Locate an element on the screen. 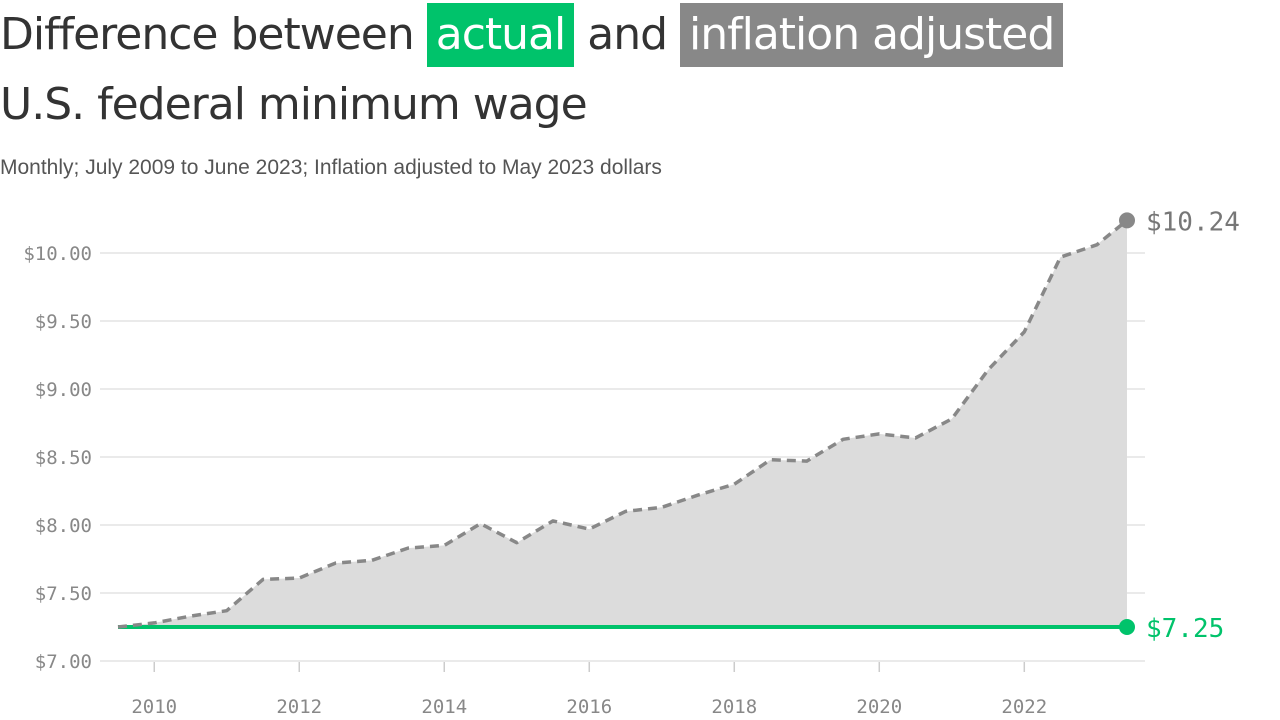 Image resolution: width=1280 pixels, height=720 pixels. title-line2: U.S. federal minimum wage is located at coordinates (294, 104).